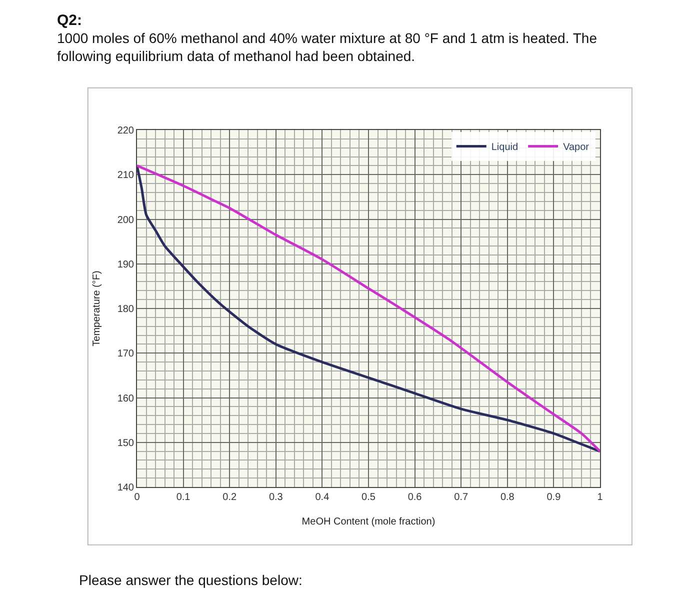 This screenshot has width=700, height=591. I want to click on legend-label: Liquid, so click(504, 148).